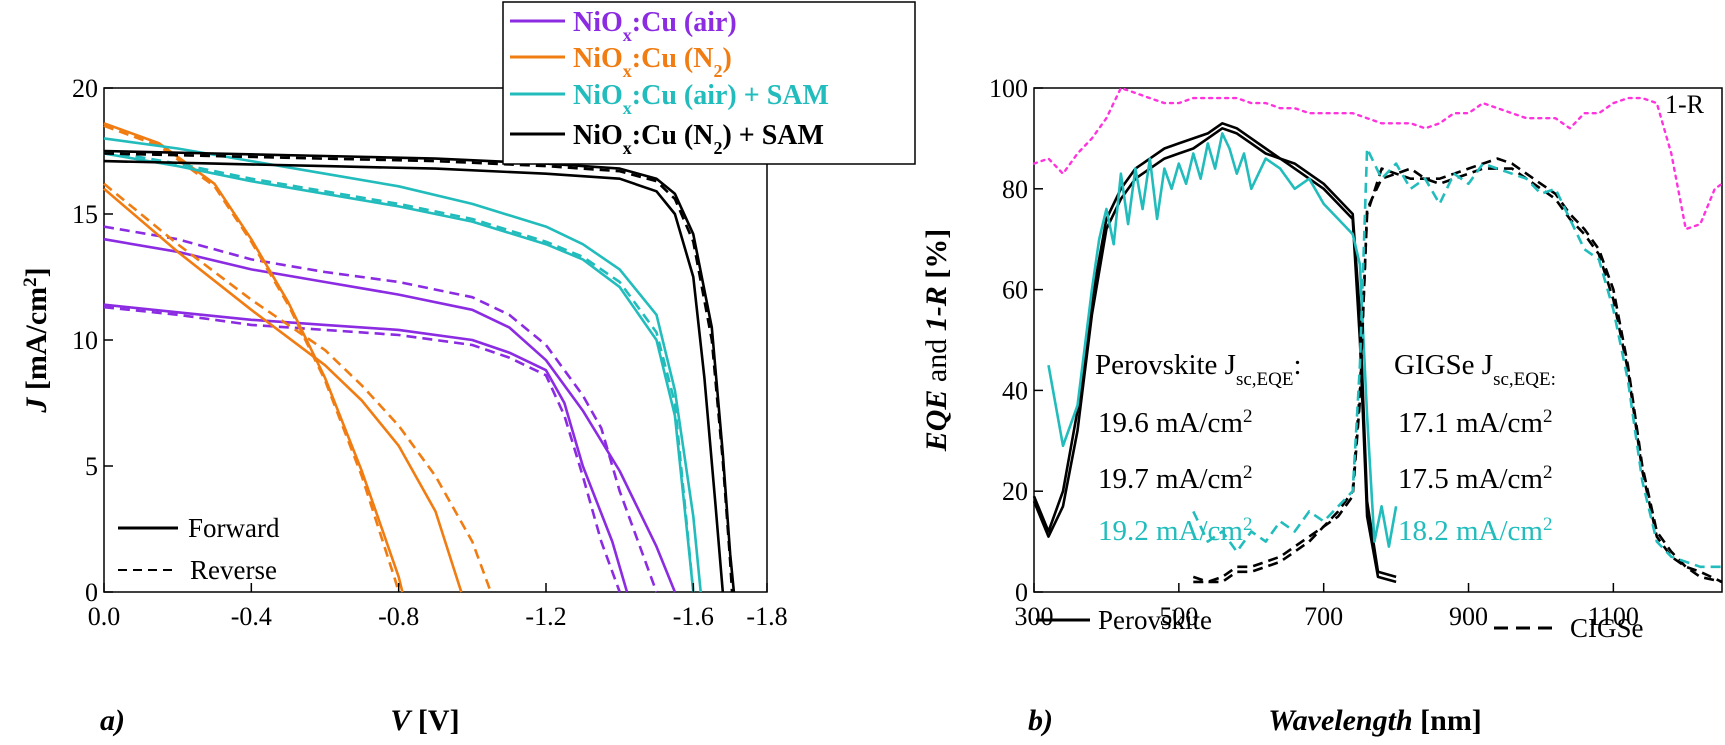  What do you see at coordinates (1015, 290) in the screenshot?
I see `y-tick-label: 60` at bounding box center [1015, 290].